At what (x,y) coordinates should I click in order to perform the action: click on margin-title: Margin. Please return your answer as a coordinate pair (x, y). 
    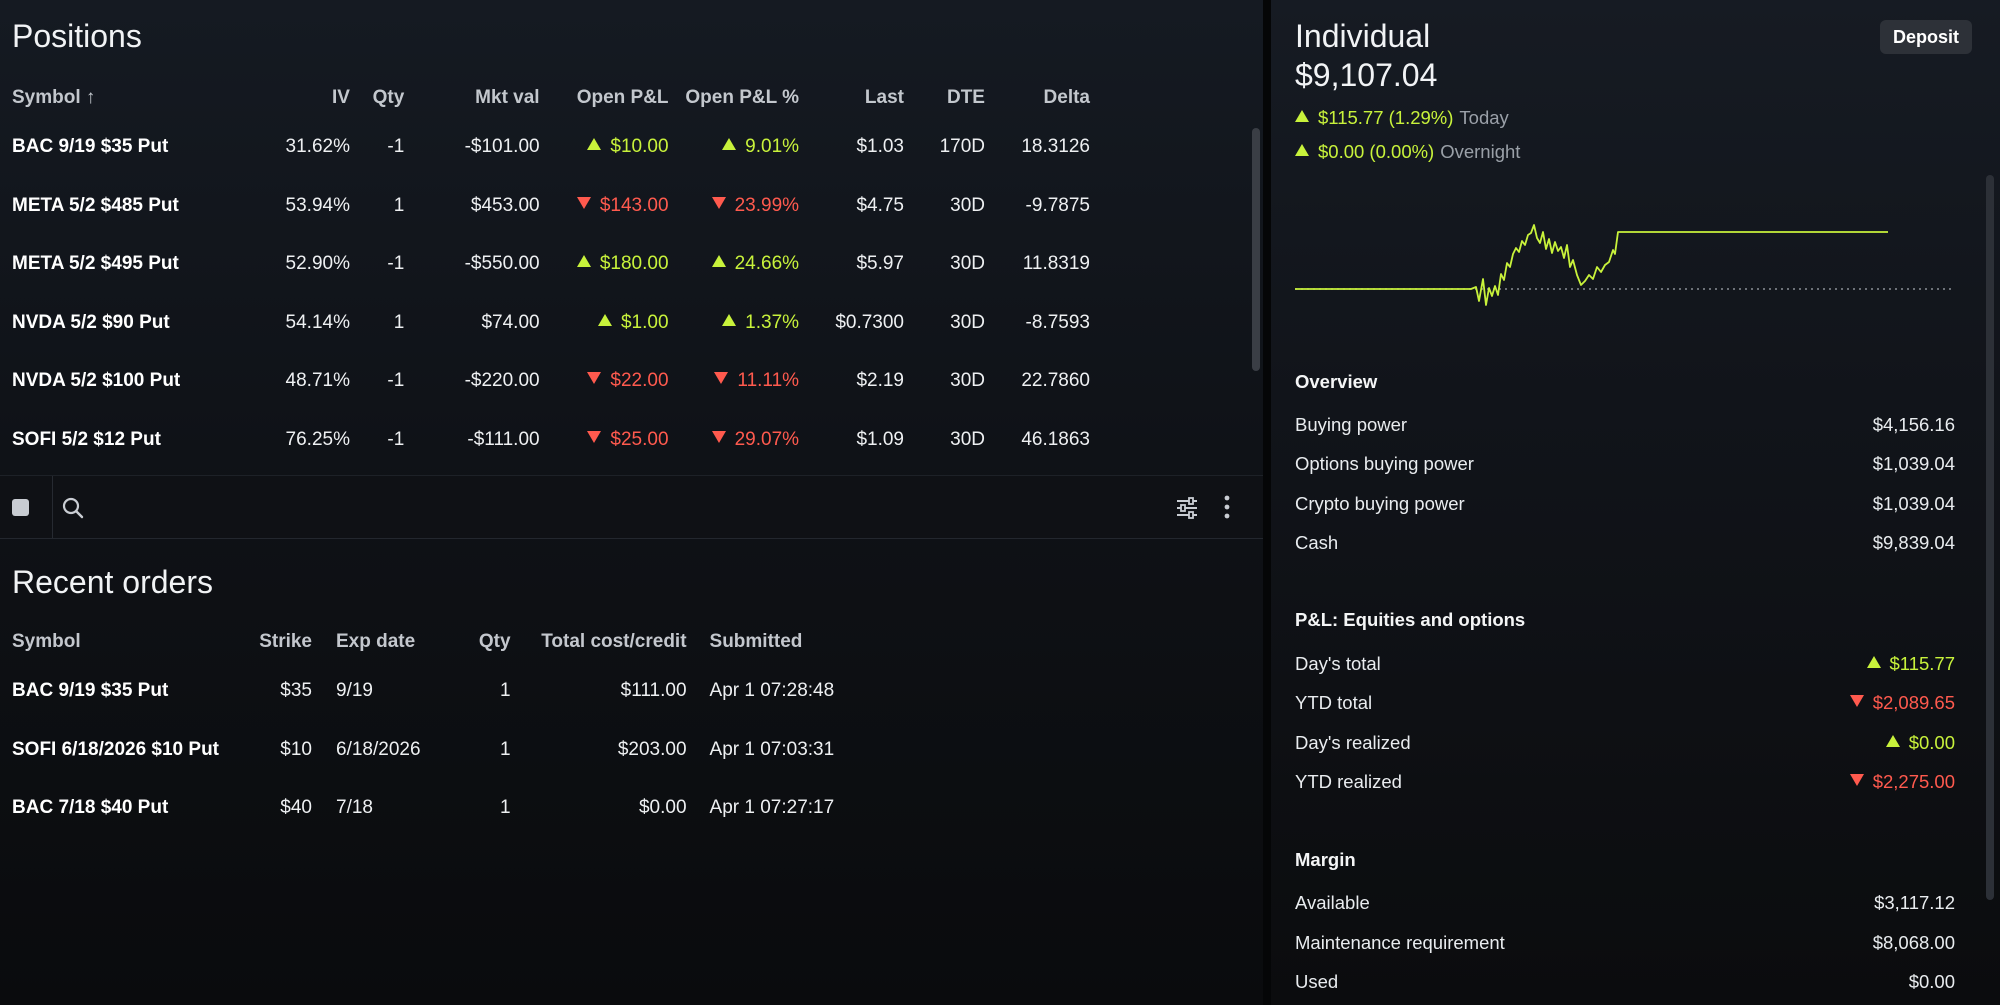
    Looking at the image, I should click on (1325, 859).